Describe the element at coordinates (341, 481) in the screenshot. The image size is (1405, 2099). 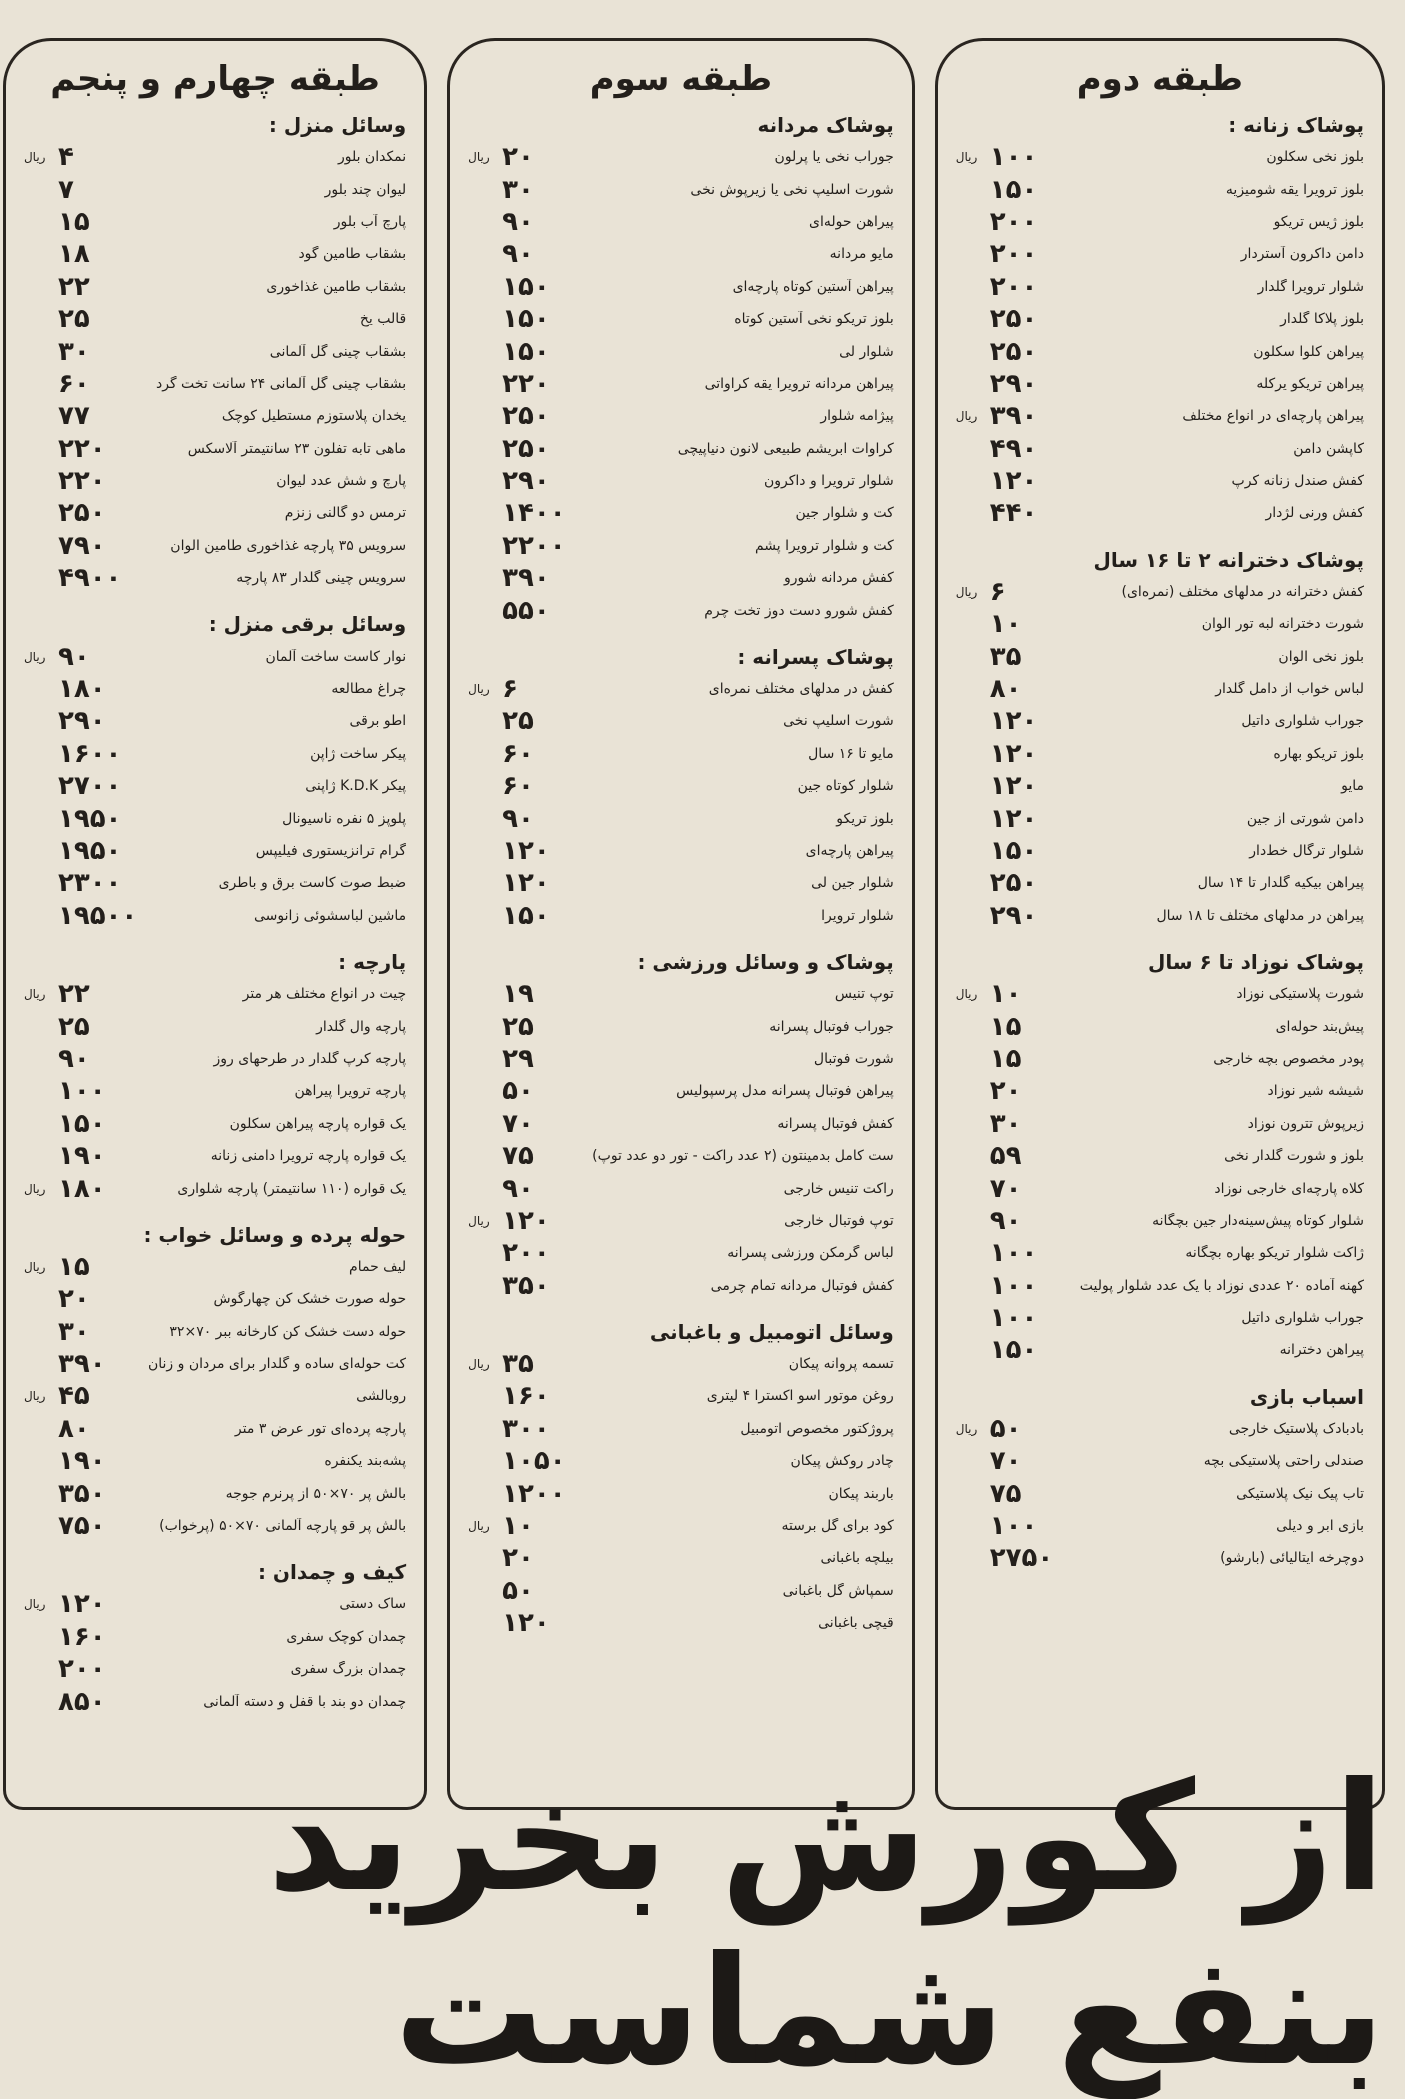
I see `item-name: پارچ و شش عدد لیوان` at that location.